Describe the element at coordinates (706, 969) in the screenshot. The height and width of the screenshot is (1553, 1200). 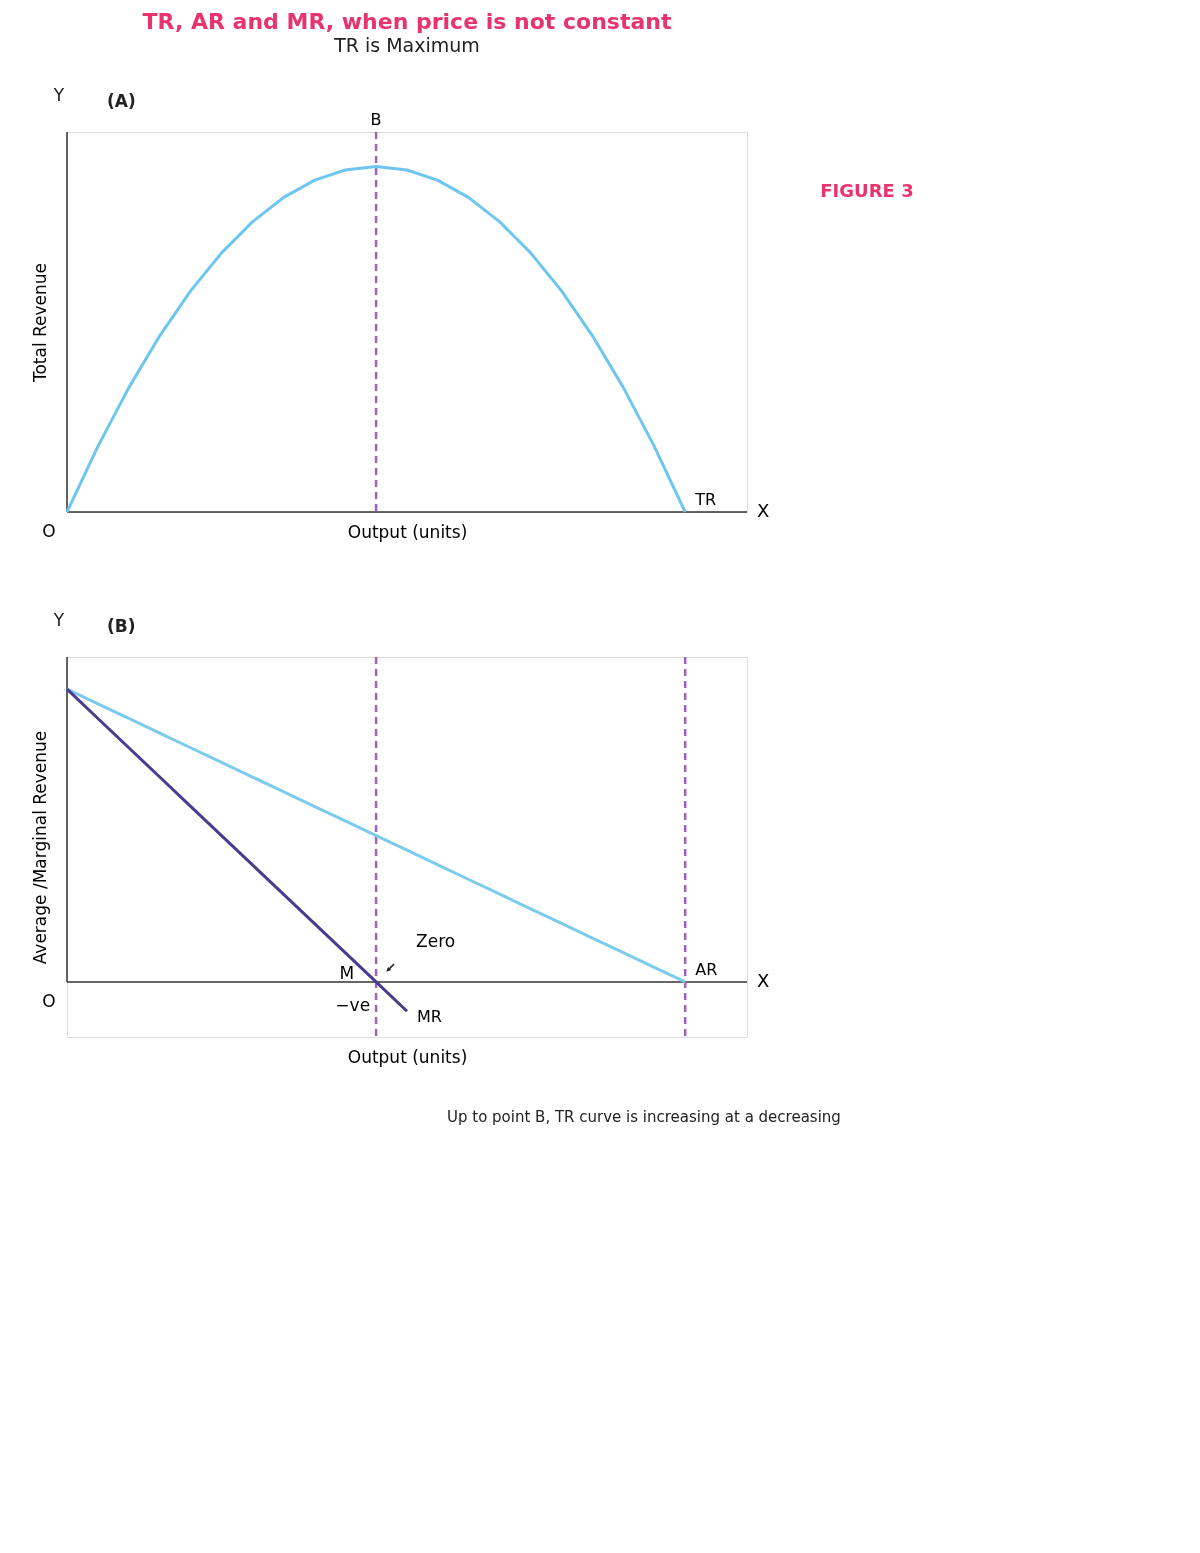
I see `series-label: AR` at that location.